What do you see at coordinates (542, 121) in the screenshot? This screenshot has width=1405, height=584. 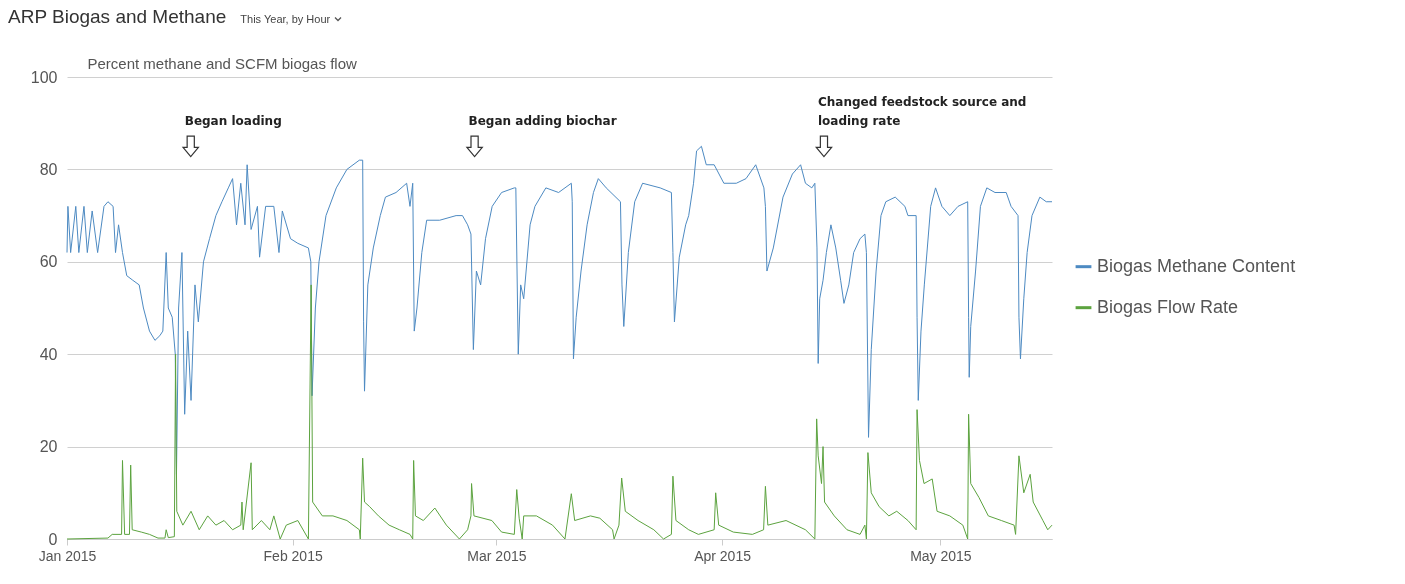 I see `annotation: Began adding biochar` at bounding box center [542, 121].